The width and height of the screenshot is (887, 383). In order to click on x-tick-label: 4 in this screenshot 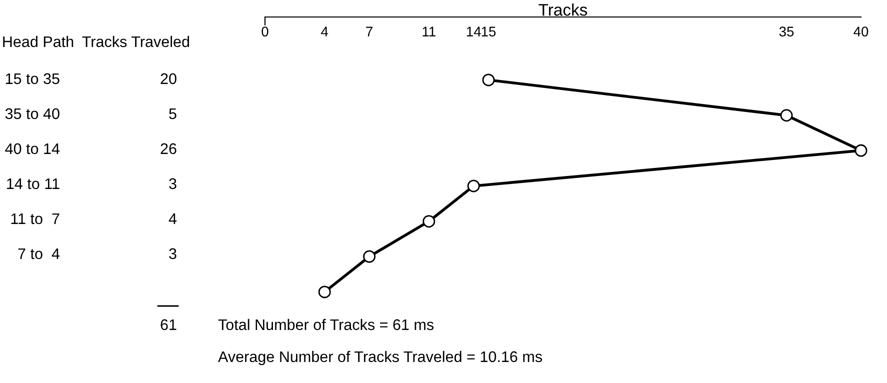, I will do `click(324, 31)`.